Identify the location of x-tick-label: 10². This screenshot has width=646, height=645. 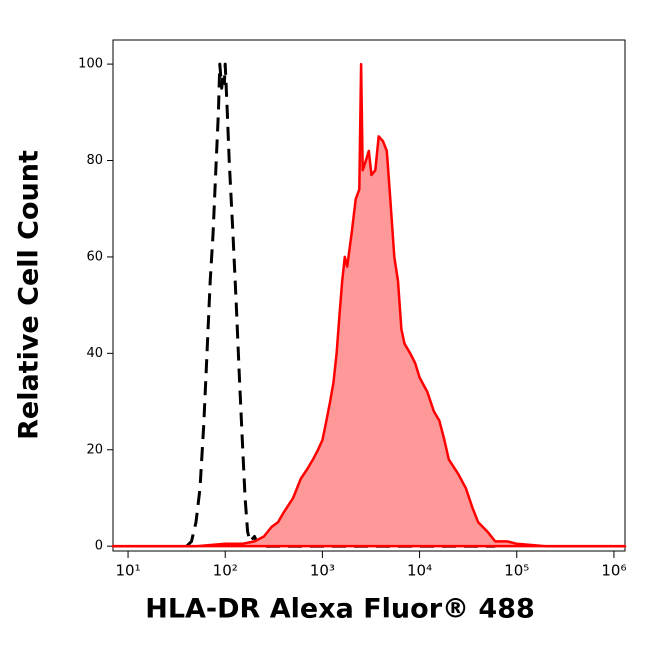
(225, 571).